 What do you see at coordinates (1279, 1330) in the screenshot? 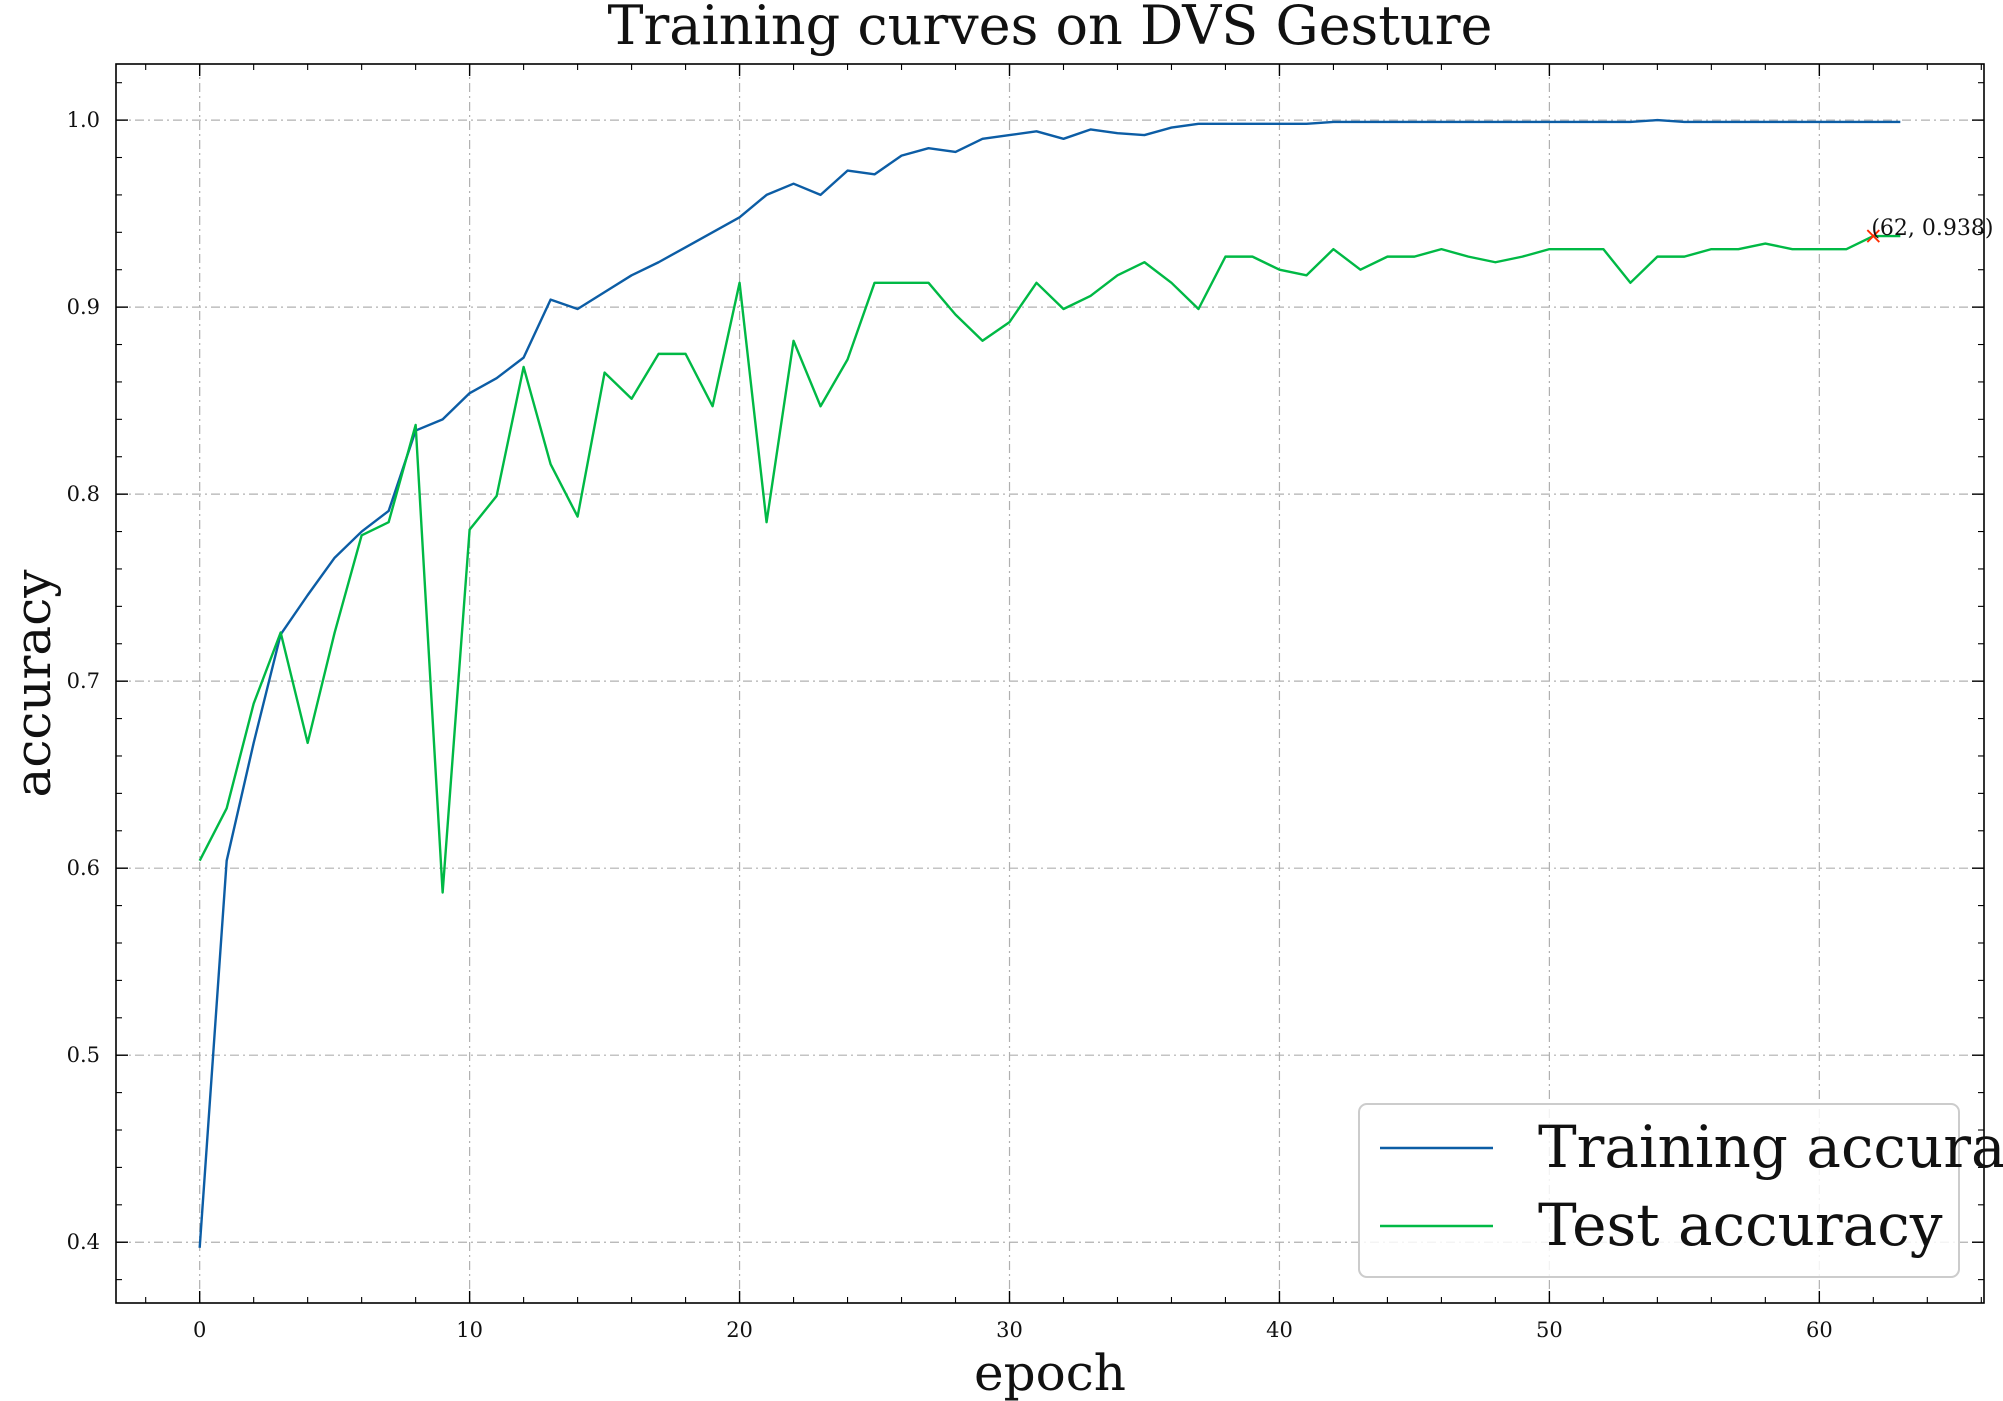
I see `x-tick-label: 40` at bounding box center [1279, 1330].